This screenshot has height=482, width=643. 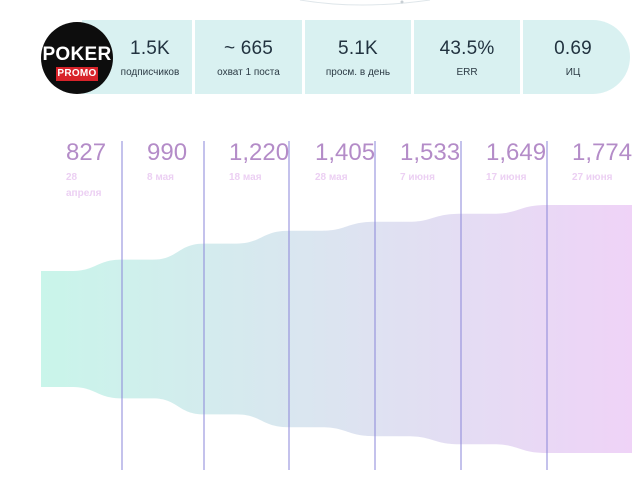 What do you see at coordinates (506, 177) in the screenshot?
I see `chart-date-label: 17 июня` at bounding box center [506, 177].